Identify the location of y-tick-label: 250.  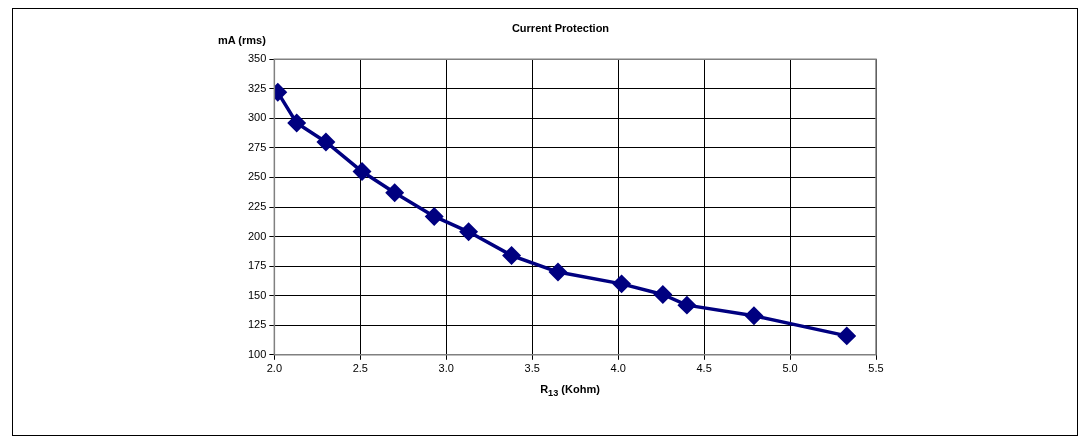
(257, 176).